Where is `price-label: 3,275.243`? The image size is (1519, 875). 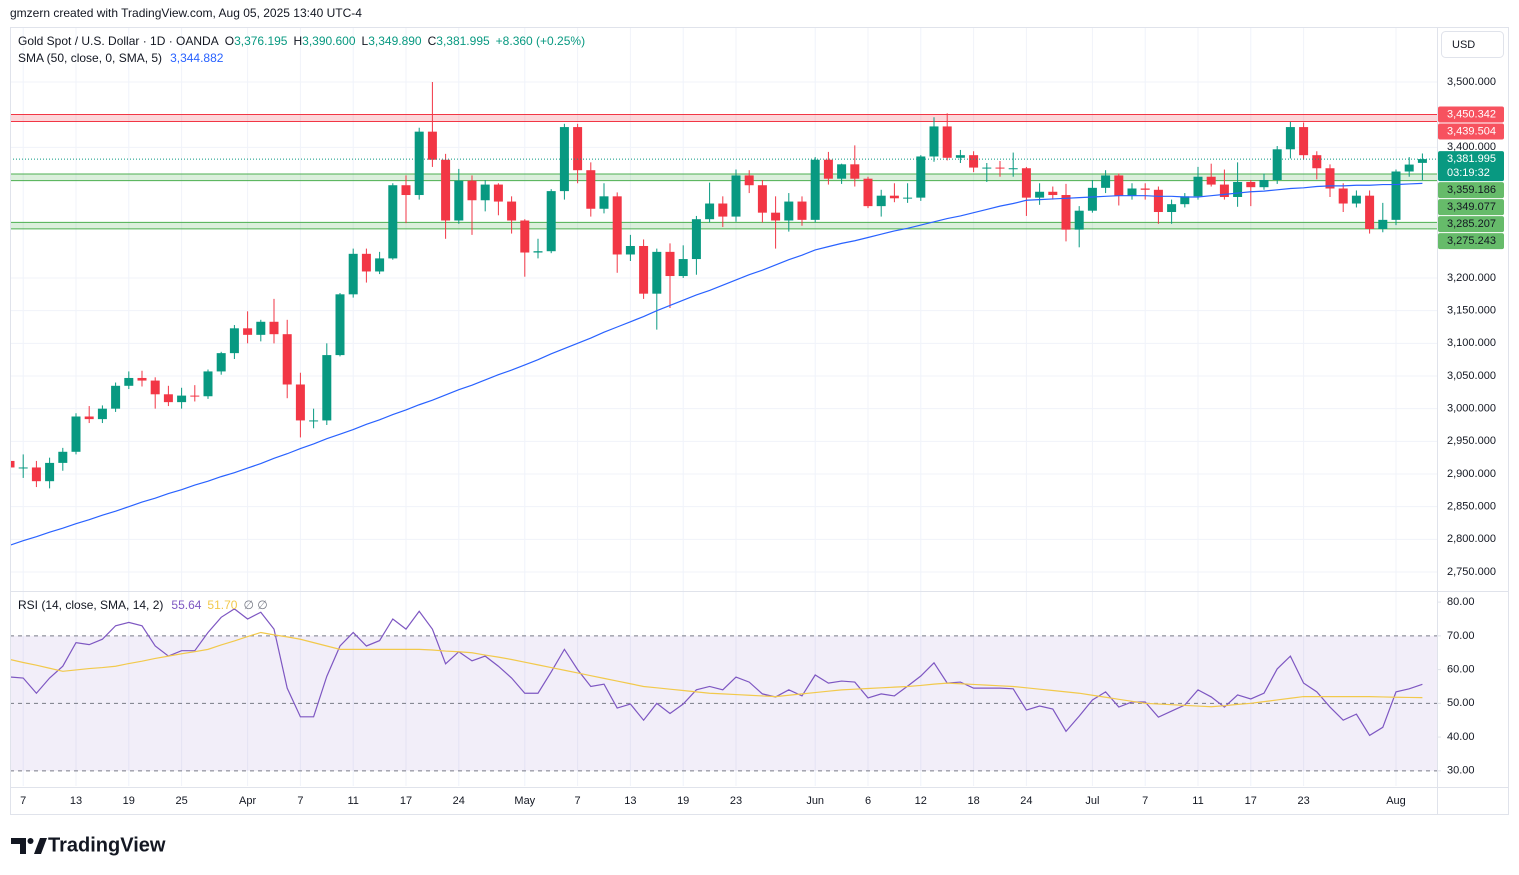 price-label: 3,275.243 is located at coordinates (1471, 241).